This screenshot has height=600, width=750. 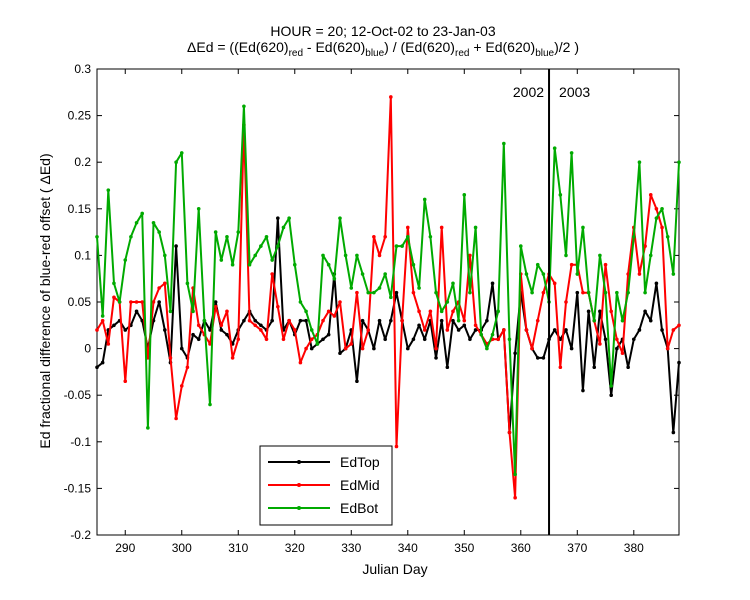 I want to click on chart-title: HOUR = 20; 12-Oct-02 to 23-Jan-03, so click(x=382, y=31).